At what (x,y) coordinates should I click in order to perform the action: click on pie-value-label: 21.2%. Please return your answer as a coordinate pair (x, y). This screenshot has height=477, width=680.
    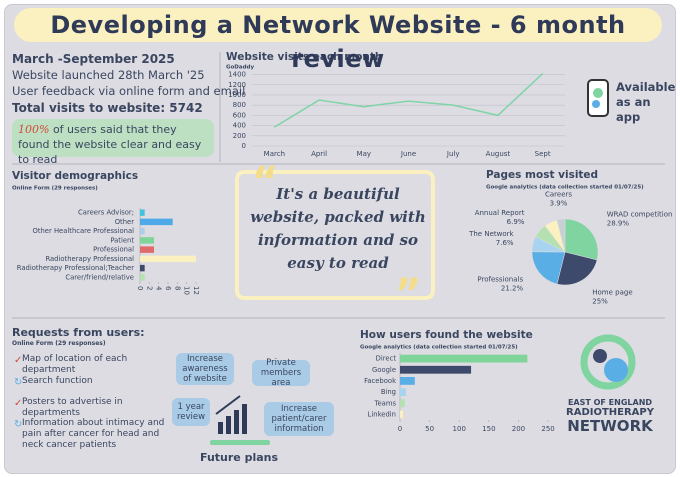
    Looking at the image, I should click on (512, 288).